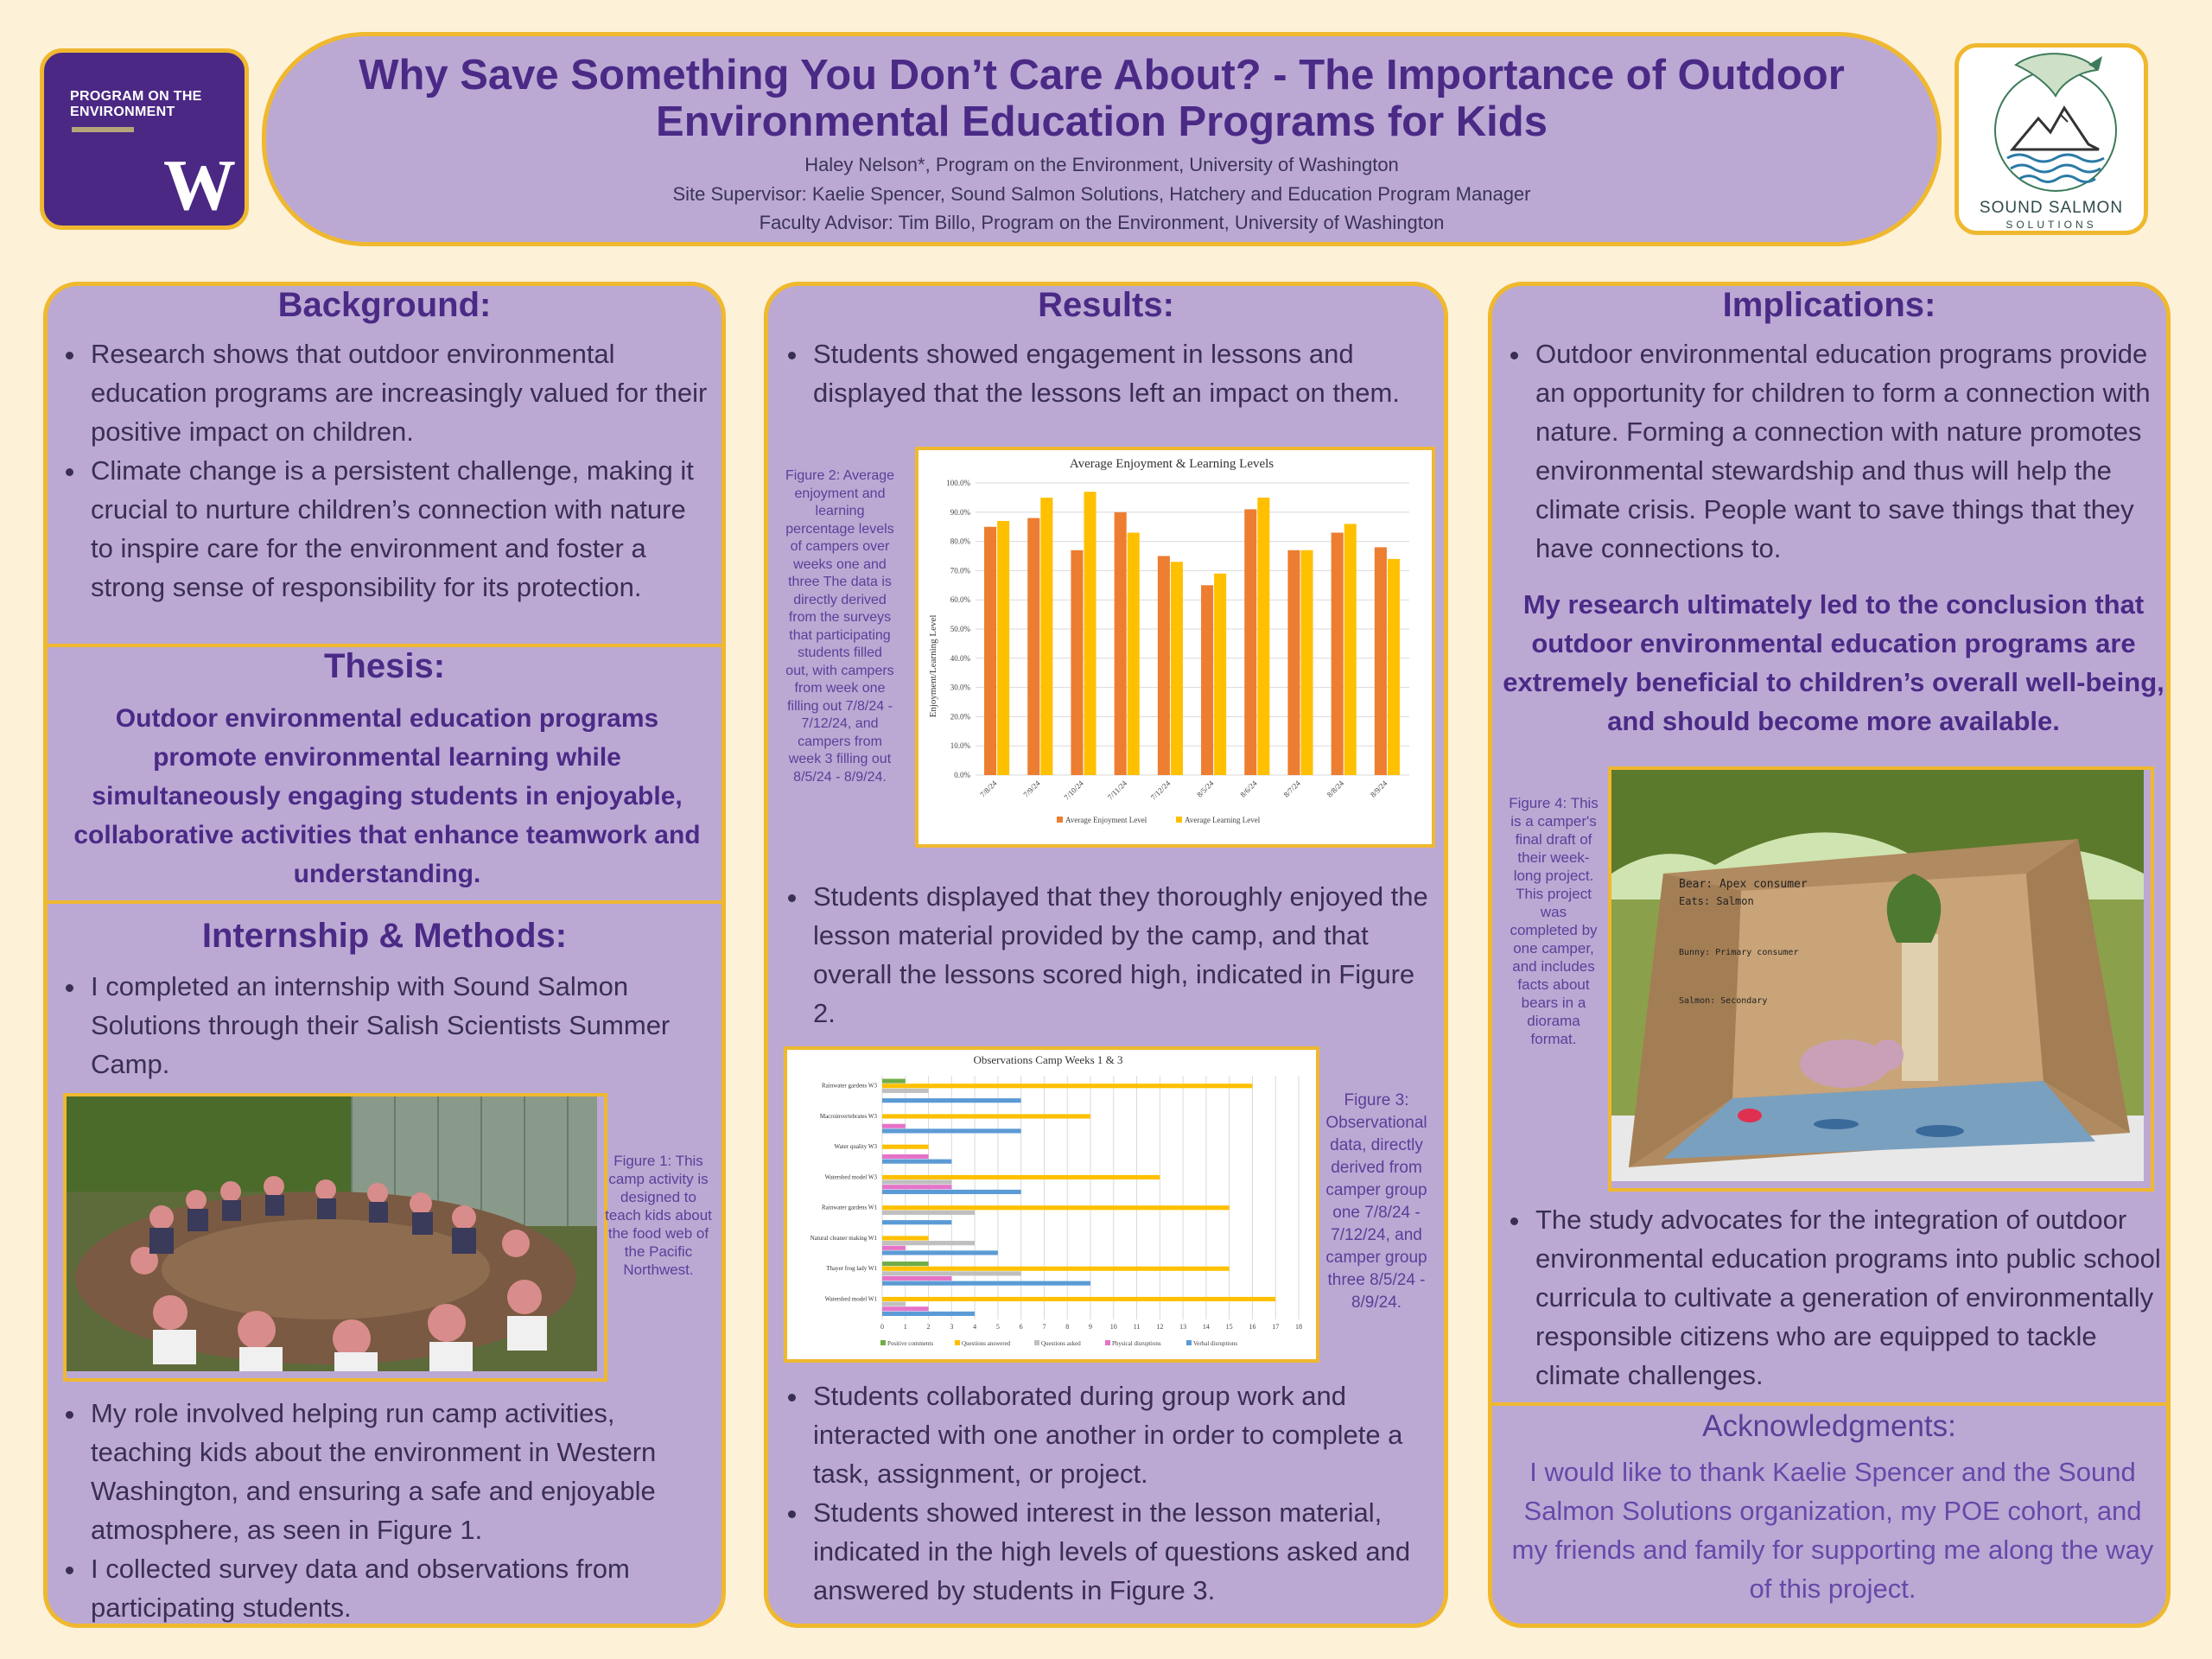 The width and height of the screenshot is (2212, 1659). I want to click on y-tick-label: 90.0%, so click(960, 512).